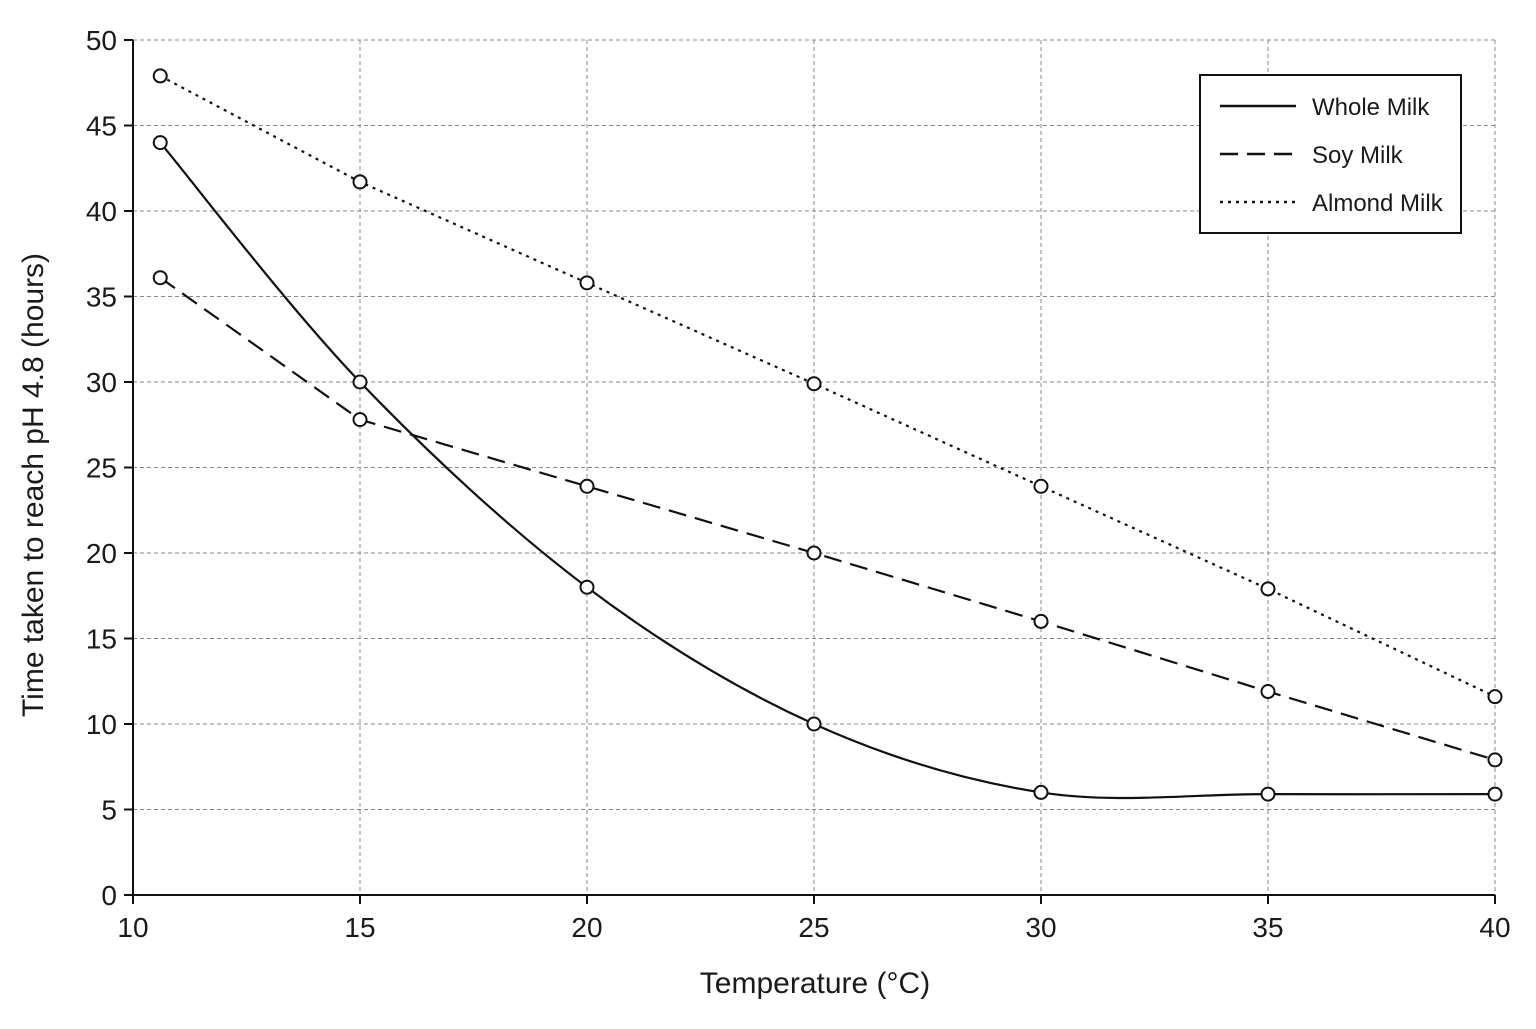  What do you see at coordinates (160, 278) in the screenshot?
I see `point-soy-milk-10.6` at bounding box center [160, 278].